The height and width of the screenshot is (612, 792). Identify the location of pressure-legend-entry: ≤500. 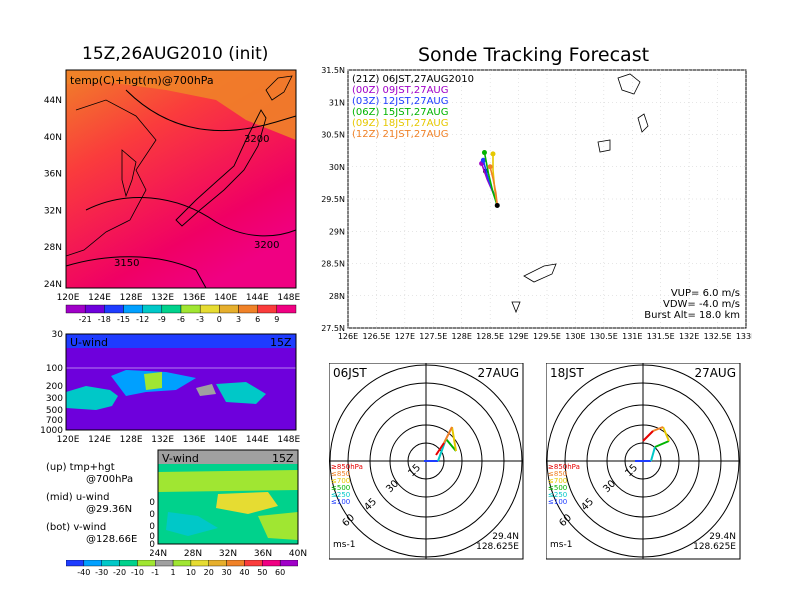
(557, 488).